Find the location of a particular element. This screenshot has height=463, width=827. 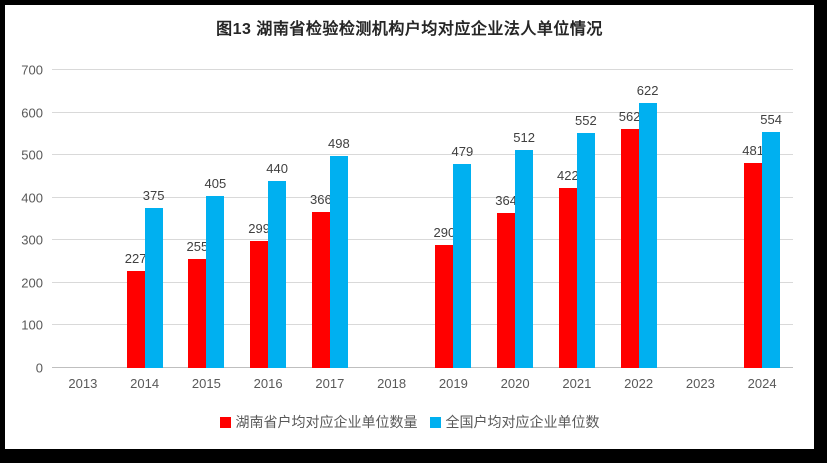

category-slot-2024: 481 554 is located at coordinates (762, 219).